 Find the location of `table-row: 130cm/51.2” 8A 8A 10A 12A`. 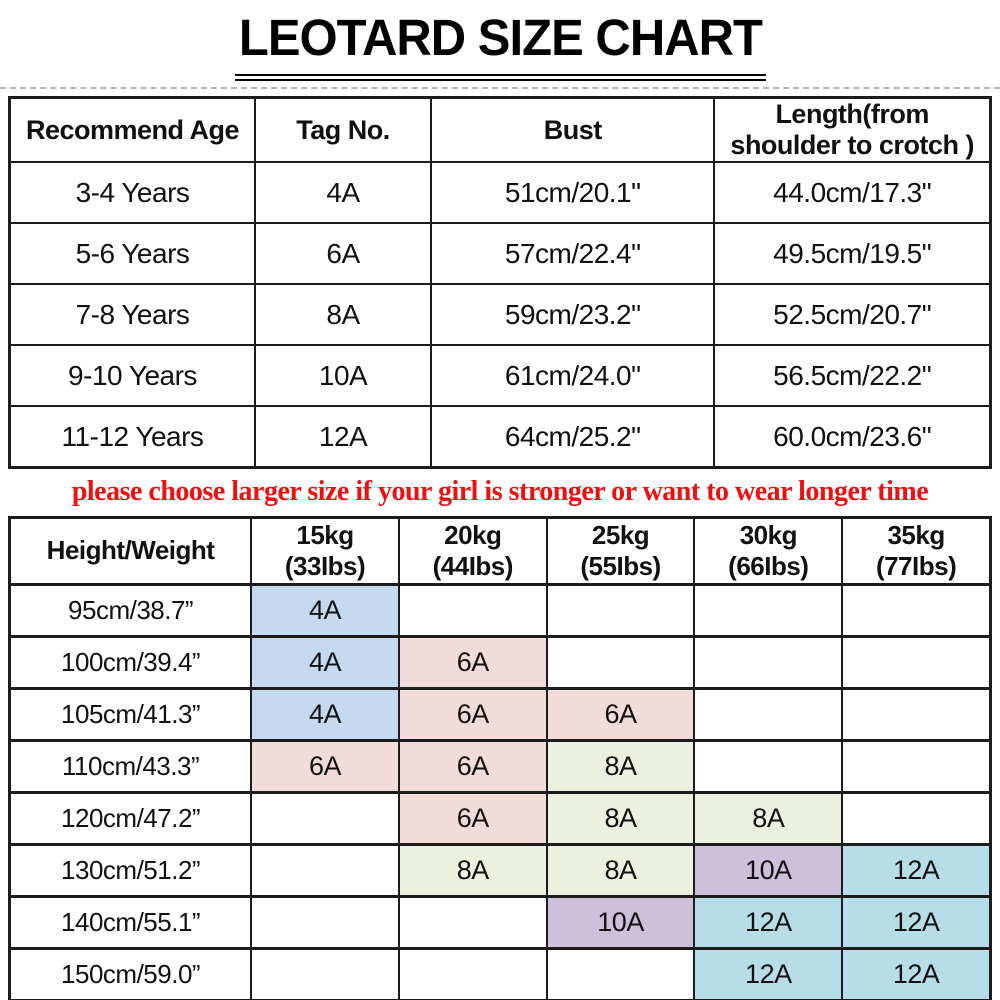

table-row: 130cm/51.2” 8A 8A 10A 12A is located at coordinates (500, 870).